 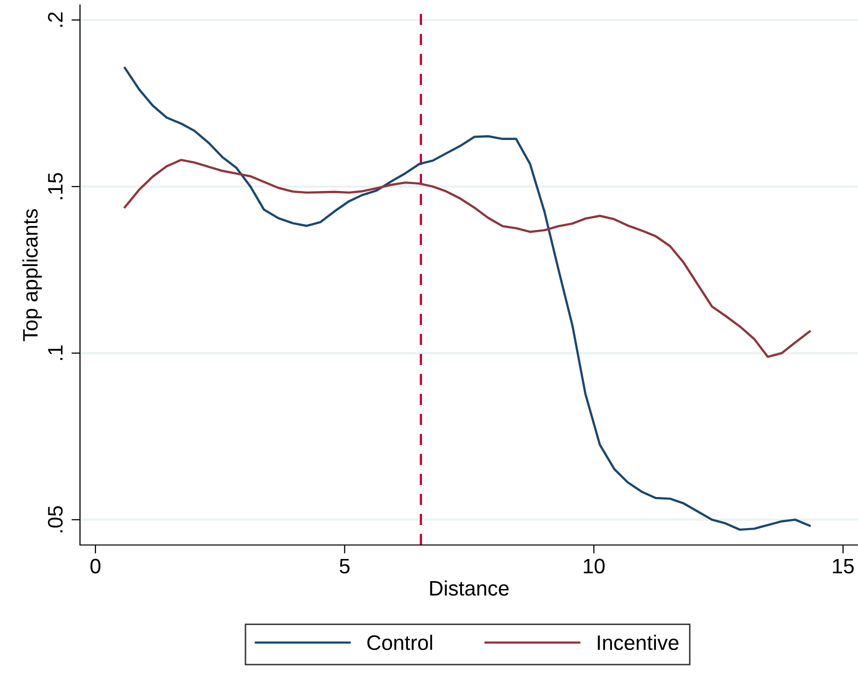 I want to click on legend-label: Control, so click(x=399, y=642).